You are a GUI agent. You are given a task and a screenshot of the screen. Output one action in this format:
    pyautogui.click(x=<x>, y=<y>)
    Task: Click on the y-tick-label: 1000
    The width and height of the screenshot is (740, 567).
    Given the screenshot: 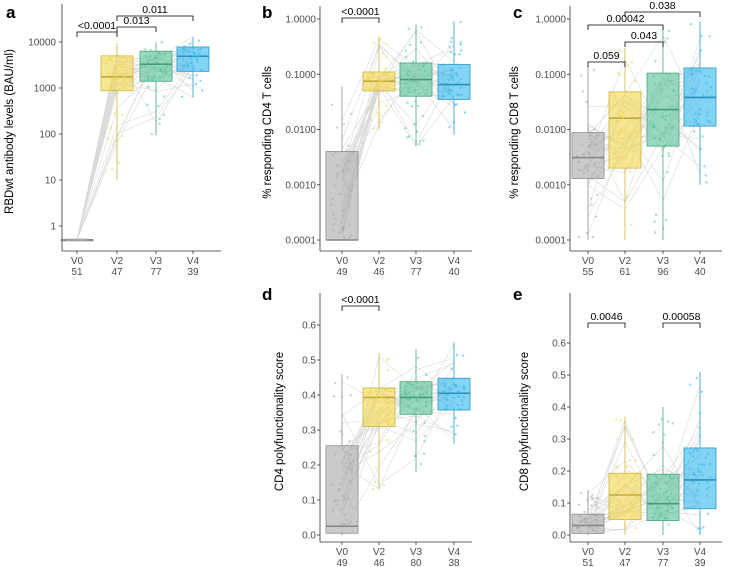 What is the action you would take?
    pyautogui.click(x=45, y=89)
    